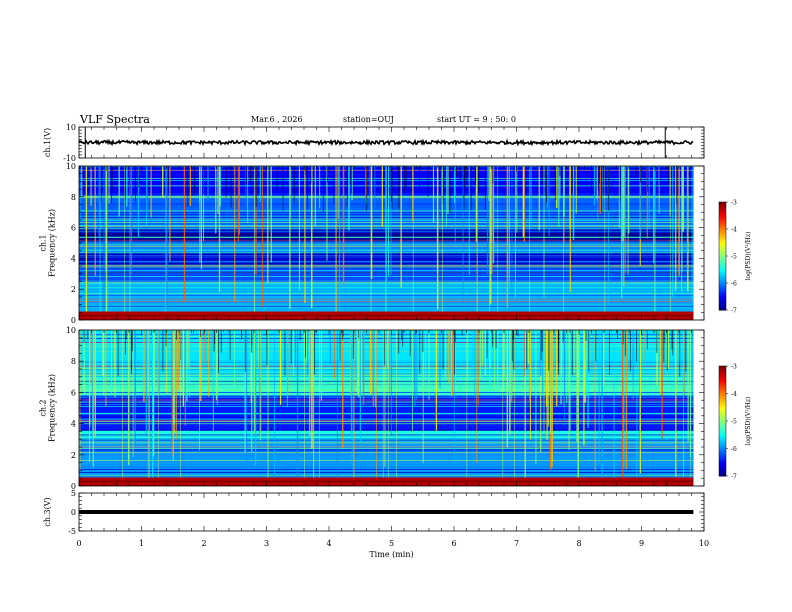 This screenshot has height=612, width=792. I want to click on x-tick-label: 3, so click(266, 543).